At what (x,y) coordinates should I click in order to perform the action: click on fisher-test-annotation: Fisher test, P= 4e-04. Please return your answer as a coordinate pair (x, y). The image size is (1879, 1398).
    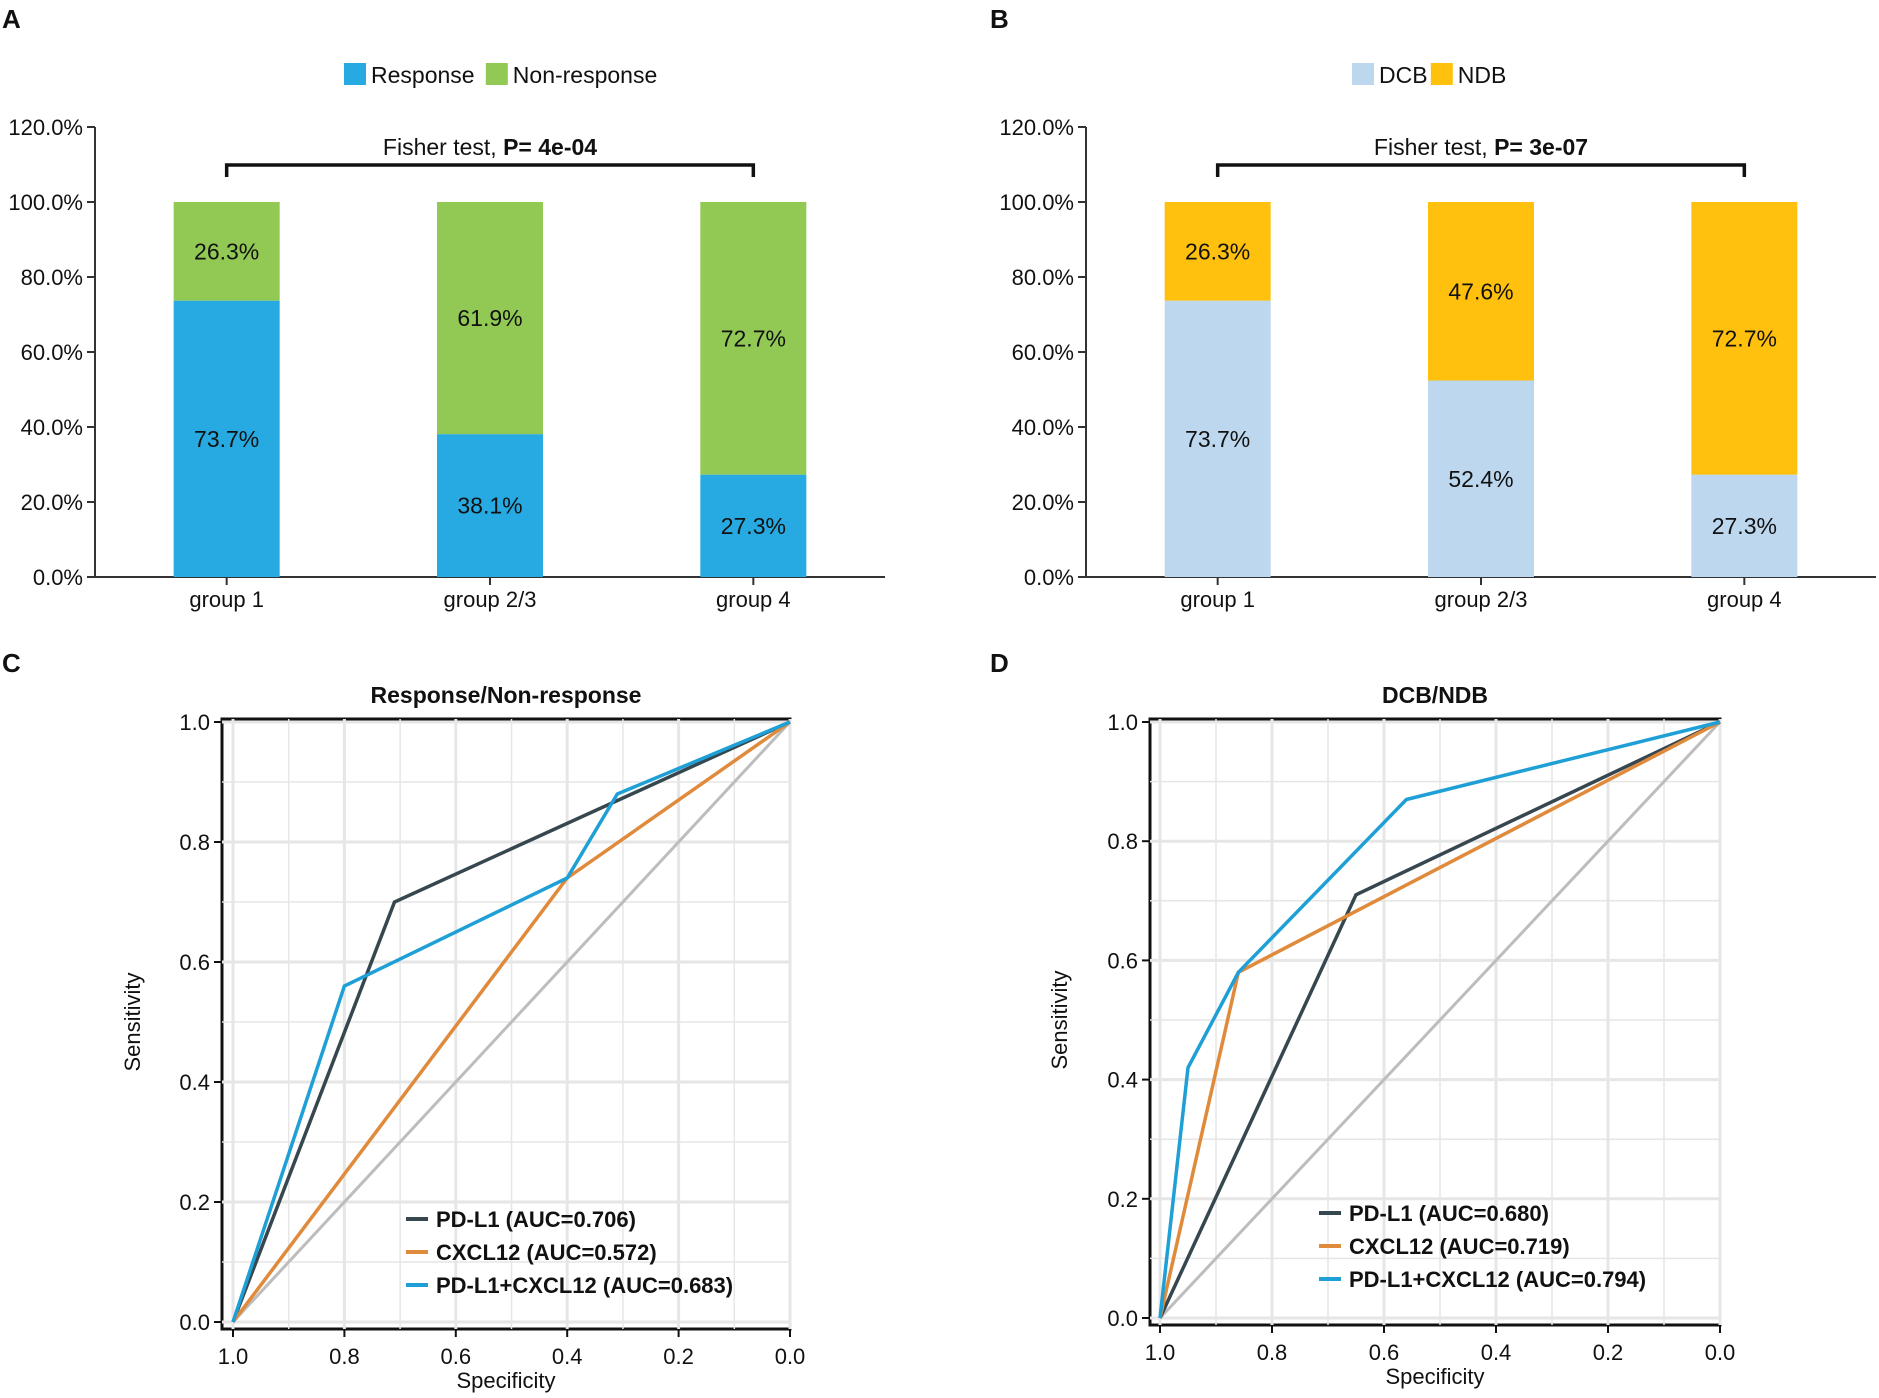
    Looking at the image, I should click on (490, 147).